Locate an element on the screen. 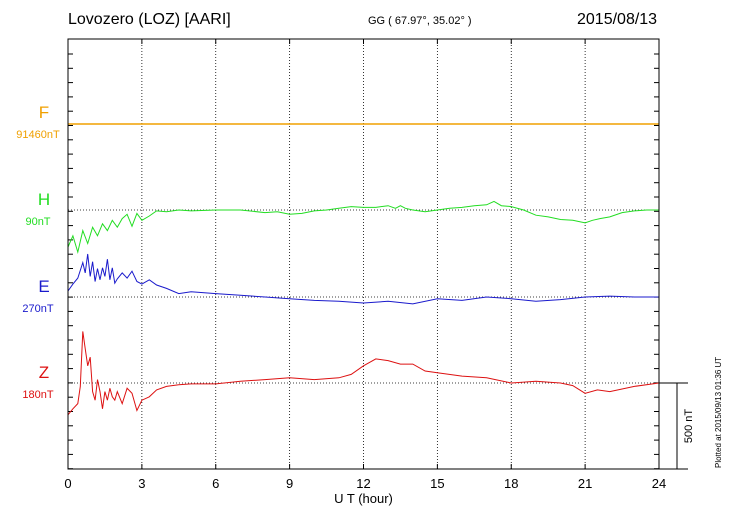 Image resolution: width=730 pixels, height=520 pixels. x-tick-label: 24 is located at coordinates (659, 483).